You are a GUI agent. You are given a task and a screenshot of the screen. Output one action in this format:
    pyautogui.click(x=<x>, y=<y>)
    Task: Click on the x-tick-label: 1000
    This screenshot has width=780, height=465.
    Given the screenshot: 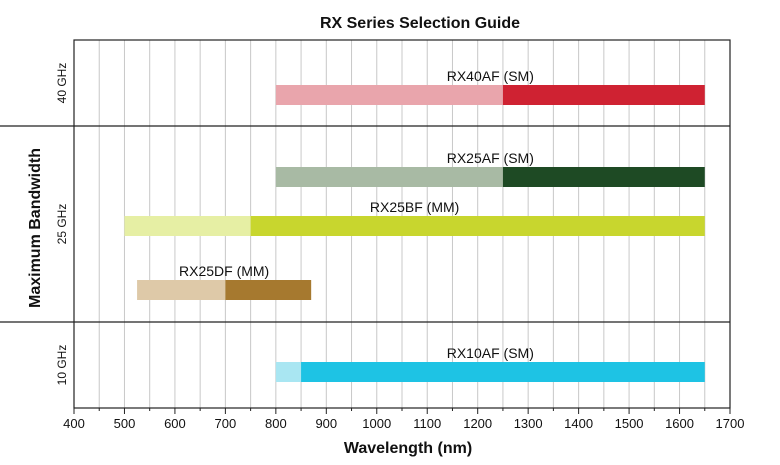 What is the action you would take?
    pyautogui.click(x=376, y=423)
    